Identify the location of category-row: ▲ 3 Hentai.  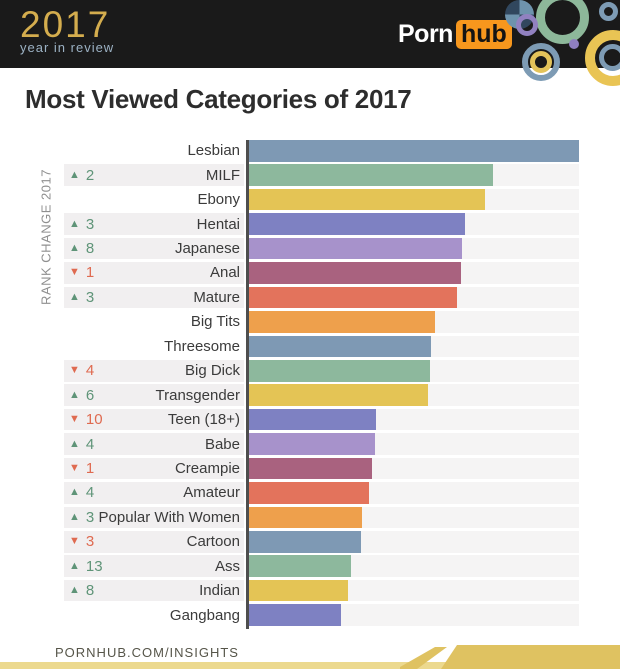
(289, 224).